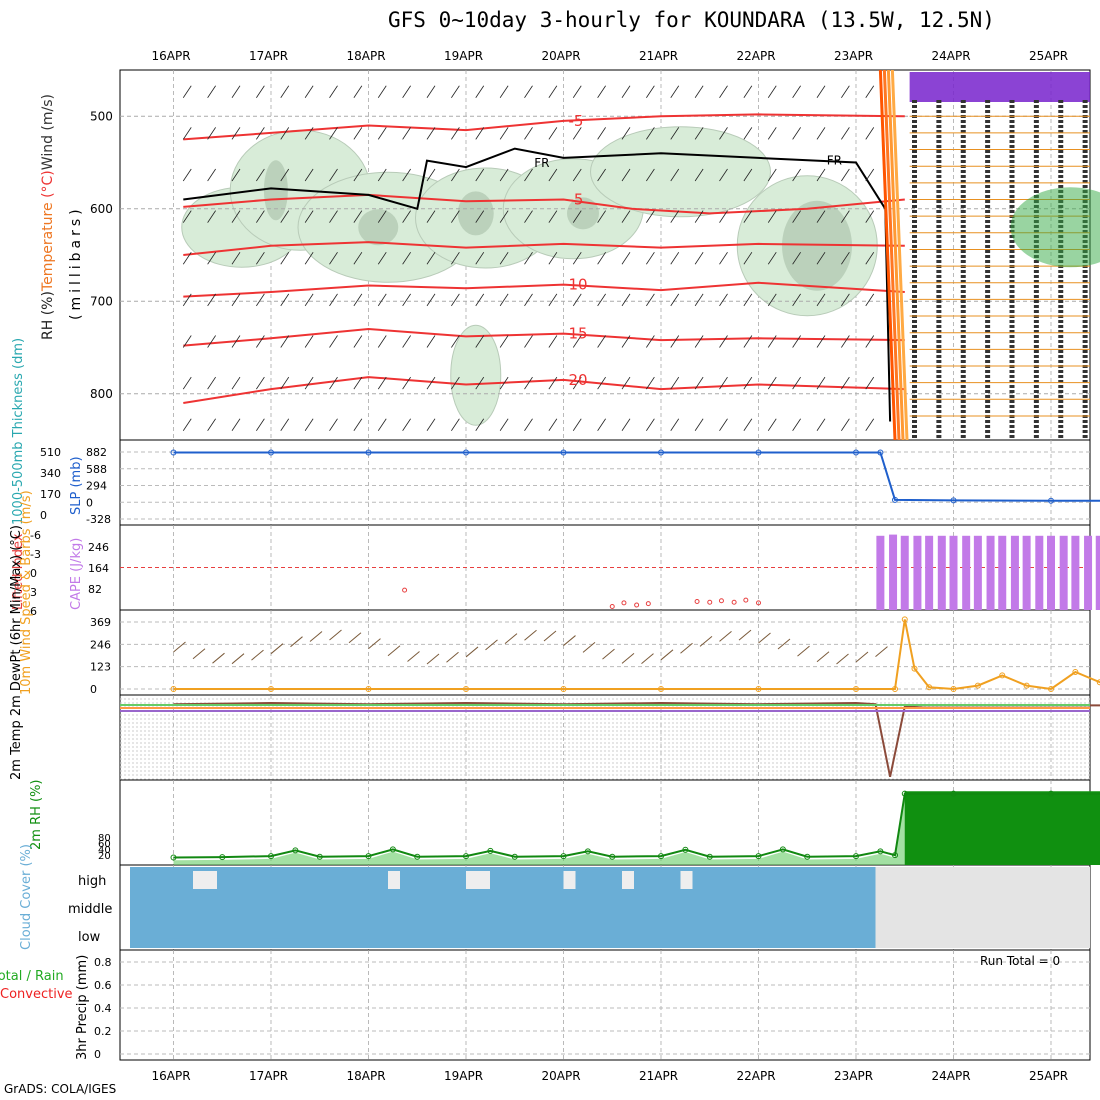 This screenshot has height=1100, width=1100. What do you see at coordinates (76, 485) in the screenshot?
I see `slp-ylabel: SLP (mb)` at bounding box center [76, 485].